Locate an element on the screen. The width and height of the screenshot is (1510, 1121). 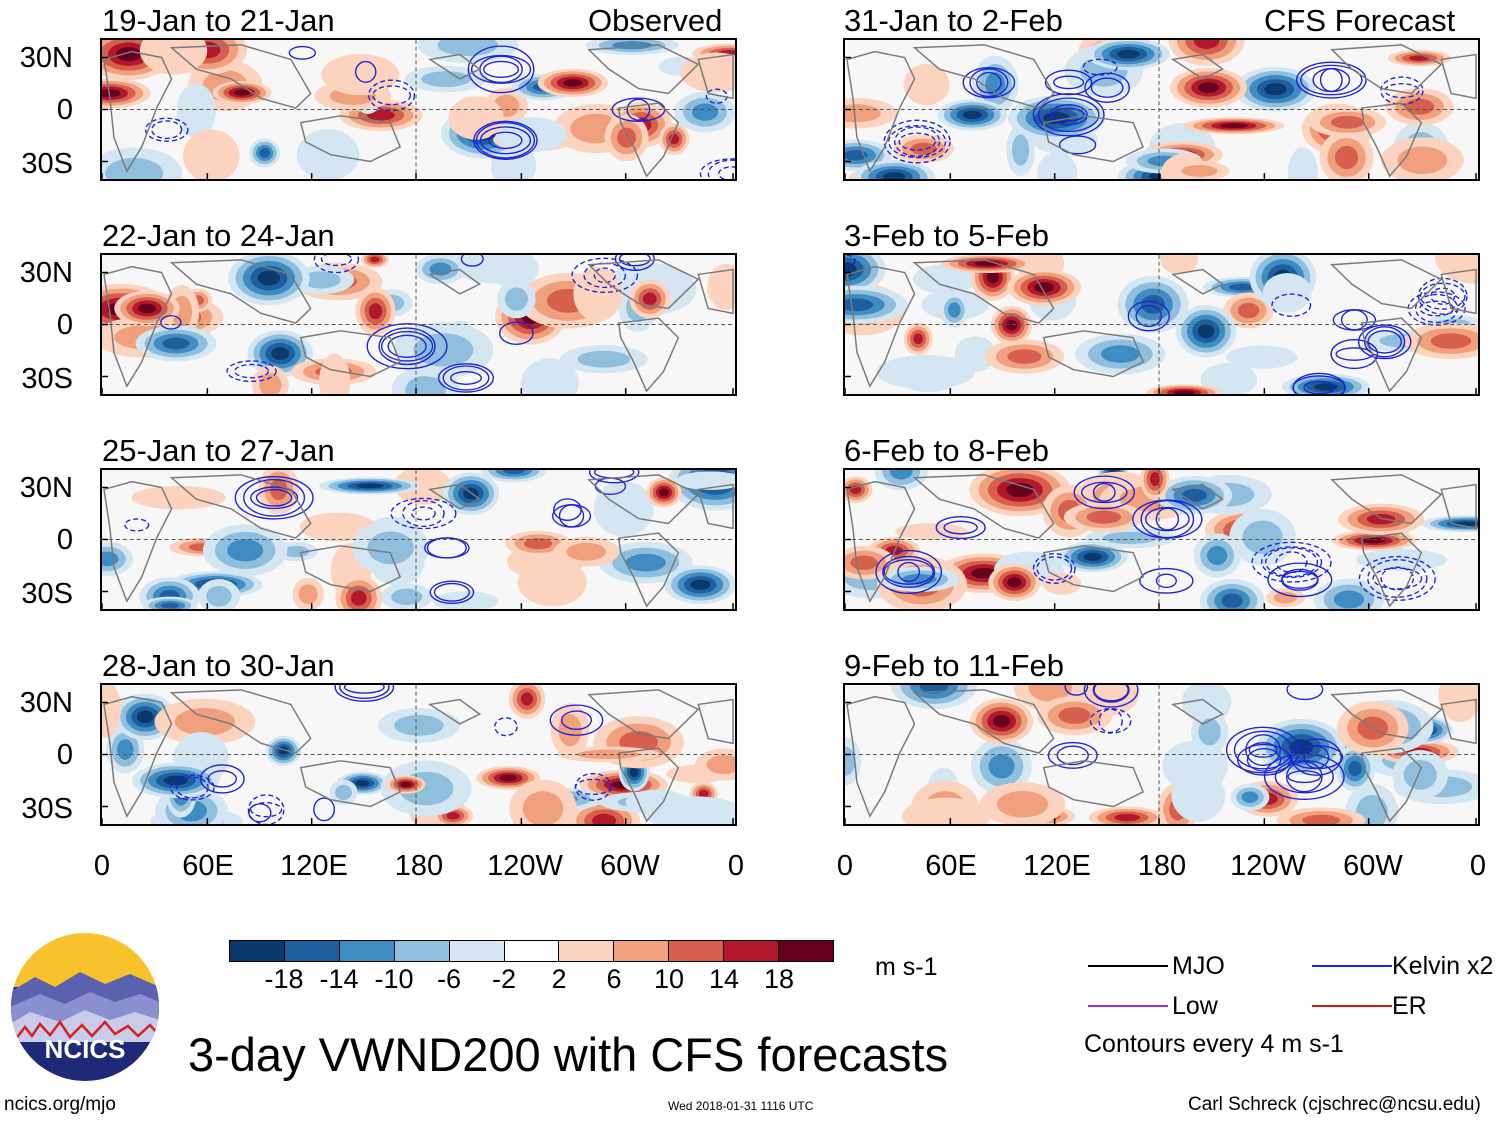
legend-label-er: ER is located at coordinates (1409, 1006).